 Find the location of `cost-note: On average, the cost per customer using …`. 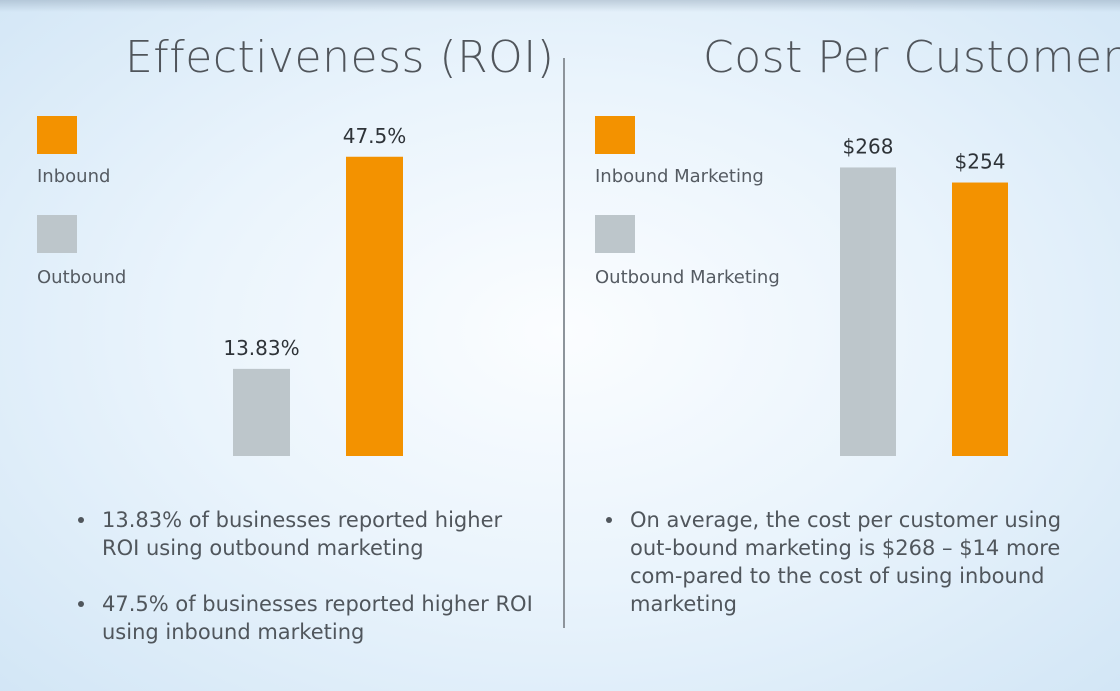

cost-note: On average, the cost per customer using … is located at coordinates (843, 562).